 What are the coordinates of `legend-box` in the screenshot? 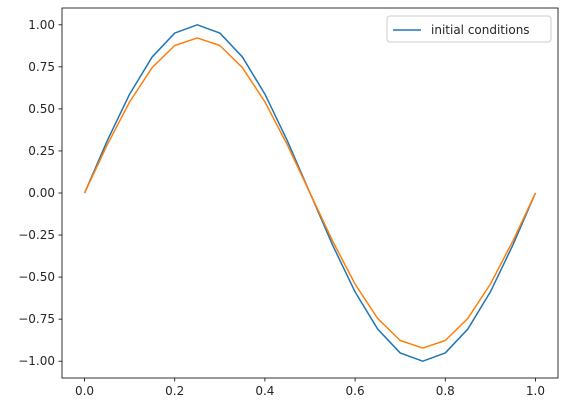 It's located at (469, 29).